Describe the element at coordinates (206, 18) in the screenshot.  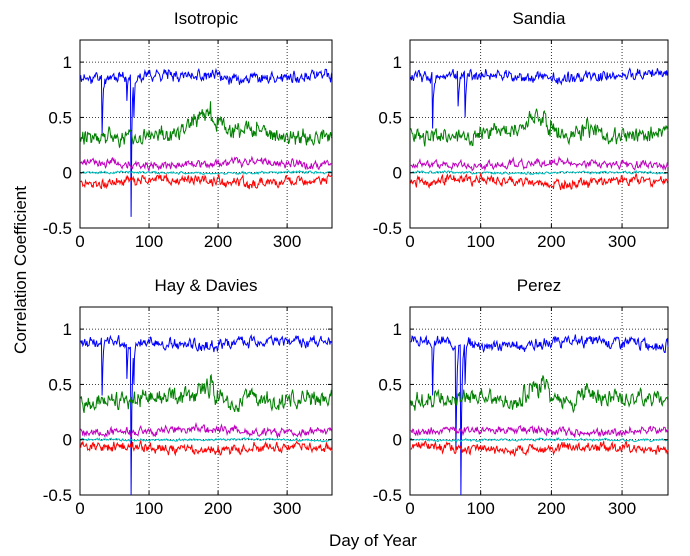
I see `subplot-title: Isotropic` at that location.